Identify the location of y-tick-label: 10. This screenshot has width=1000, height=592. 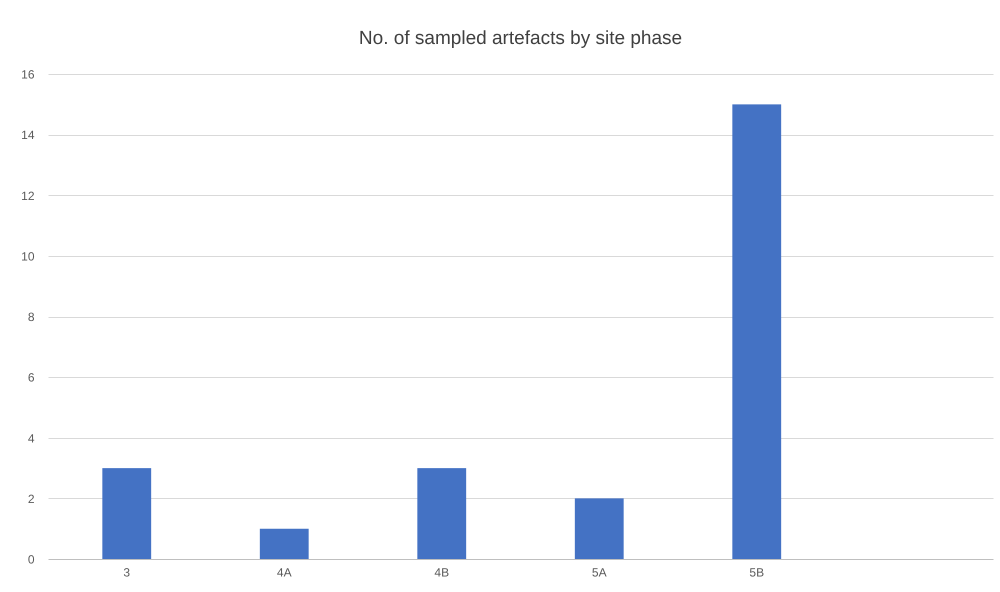
(28, 256).